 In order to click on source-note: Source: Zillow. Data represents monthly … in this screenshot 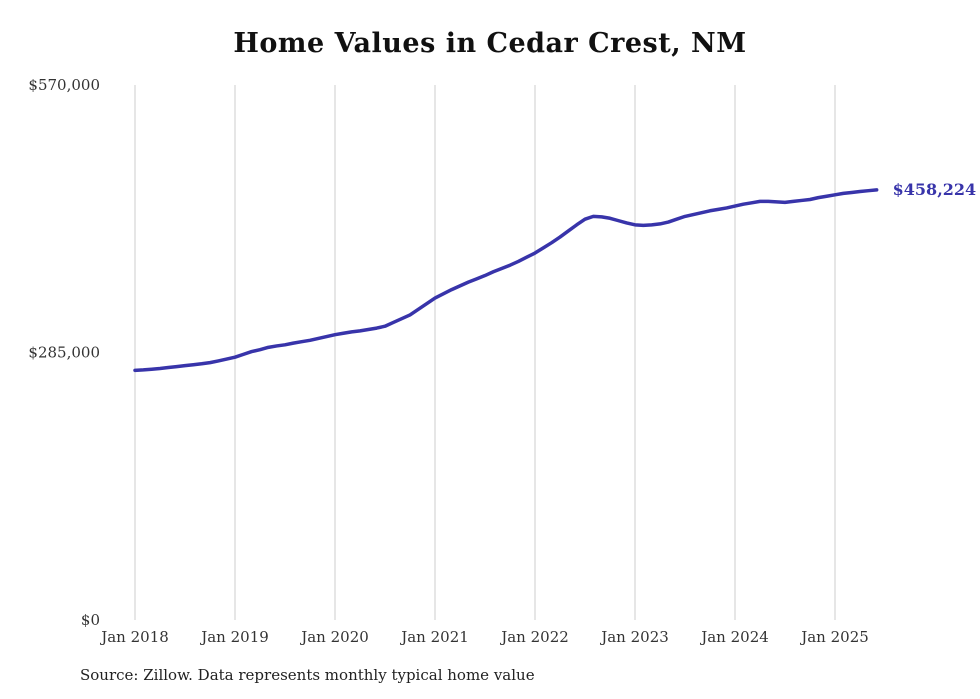, I will do `click(307, 675)`.